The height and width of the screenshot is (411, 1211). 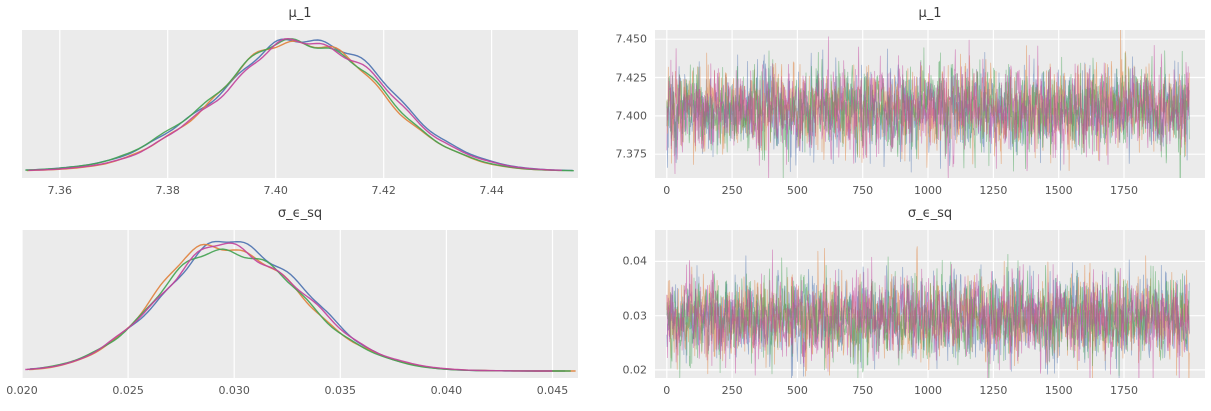 I want to click on sigma-trace-x-axis-tick-labels: 0 250 500 750 1000 1250 1500 1750, so click(x=930, y=391).